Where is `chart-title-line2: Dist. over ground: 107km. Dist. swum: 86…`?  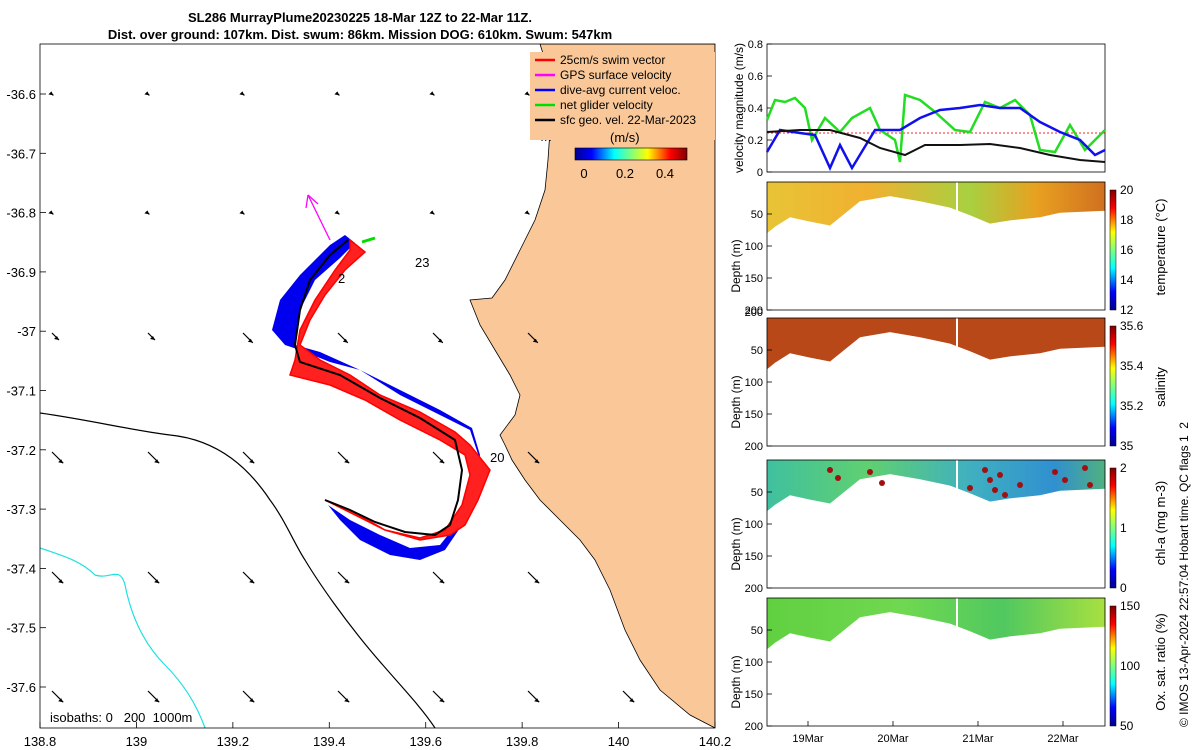
chart-title-line2: Dist. over ground: 107km. Dist. swum: 86… is located at coordinates (360, 34).